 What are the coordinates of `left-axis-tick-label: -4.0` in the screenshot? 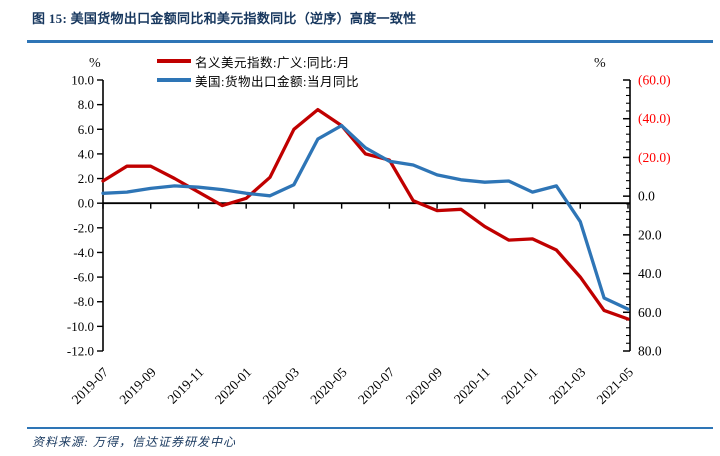 It's located at (83, 252).